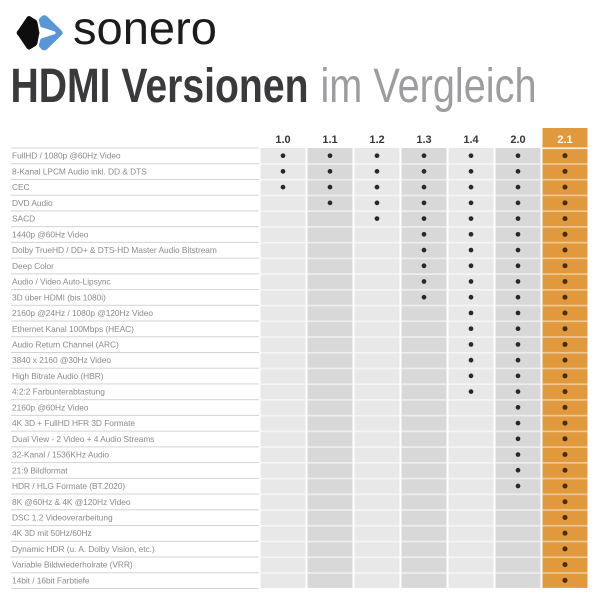 Image resolution: width=600 pixels, height=600 pixels. Describe the element at coordinates (73, 329) in the screenshot. I see `svg-text: Ethernet Kanal 100Mbps (HEAC)` at that location.